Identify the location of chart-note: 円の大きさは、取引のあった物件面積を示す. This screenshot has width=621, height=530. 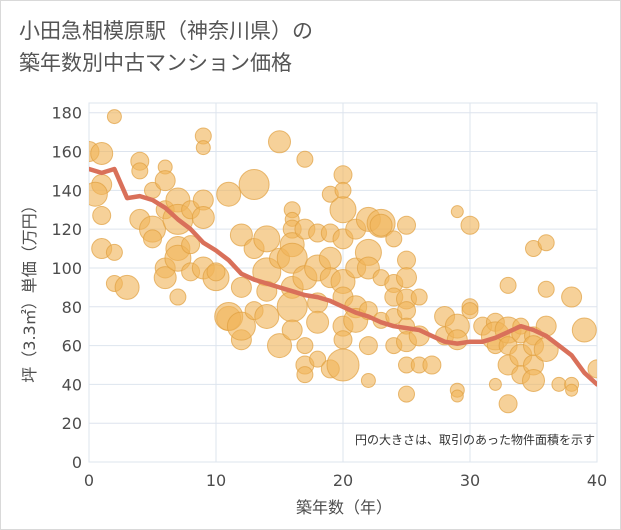
(475, 439).